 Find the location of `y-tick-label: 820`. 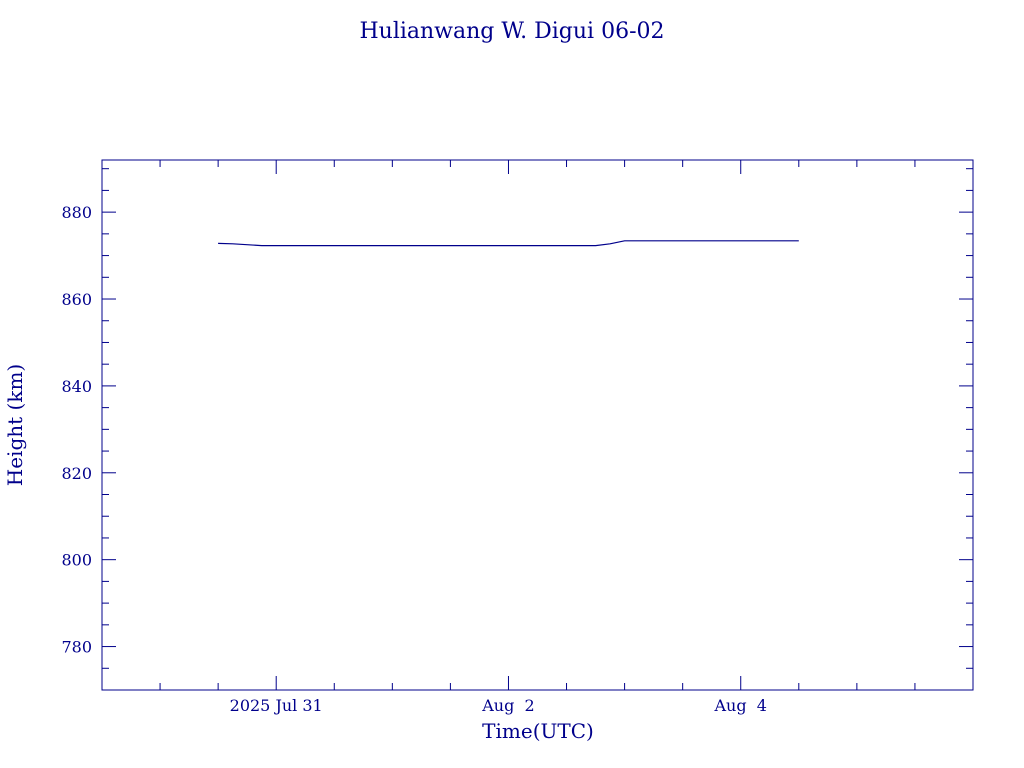

y-tick-label: 820 is located at coordinates (76, 473).